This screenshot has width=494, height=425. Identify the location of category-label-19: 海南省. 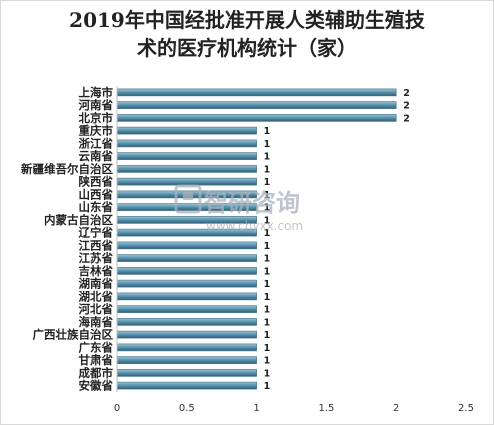
(96, 322).